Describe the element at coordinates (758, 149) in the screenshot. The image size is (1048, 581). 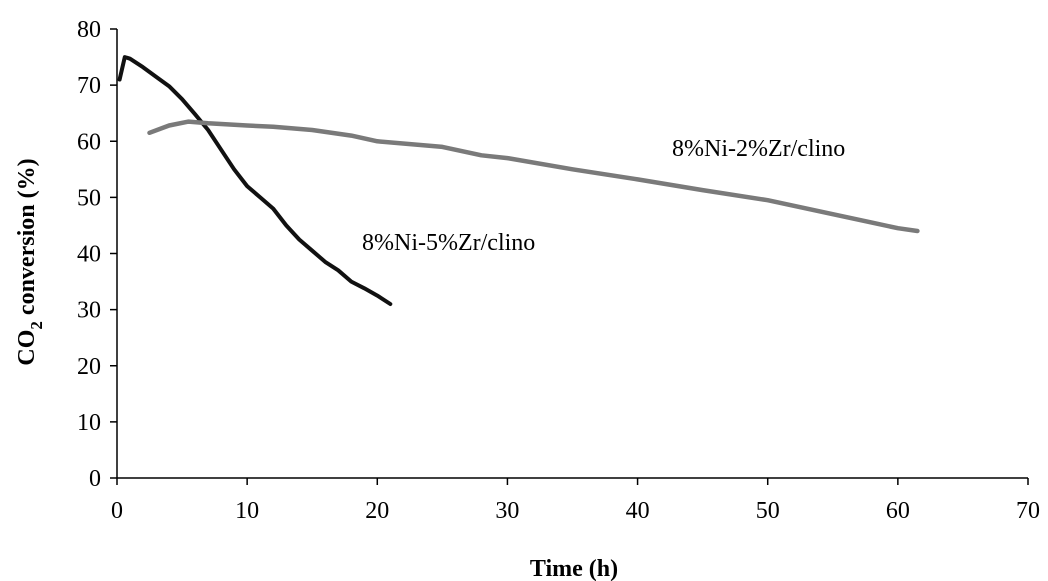
I see `series-label-ni2zr: 8%Ni-2%Zr/clino` at that location.